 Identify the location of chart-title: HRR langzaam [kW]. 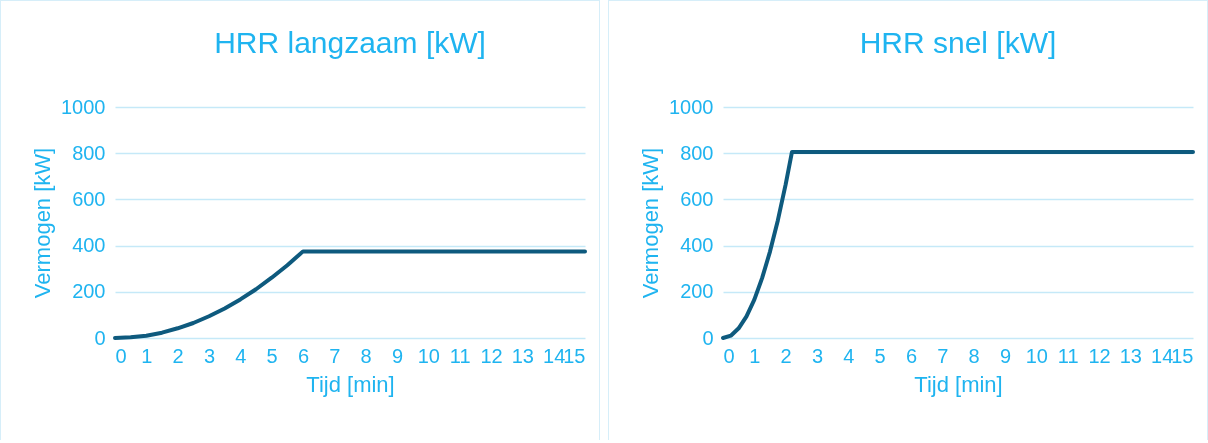
(350, 42).